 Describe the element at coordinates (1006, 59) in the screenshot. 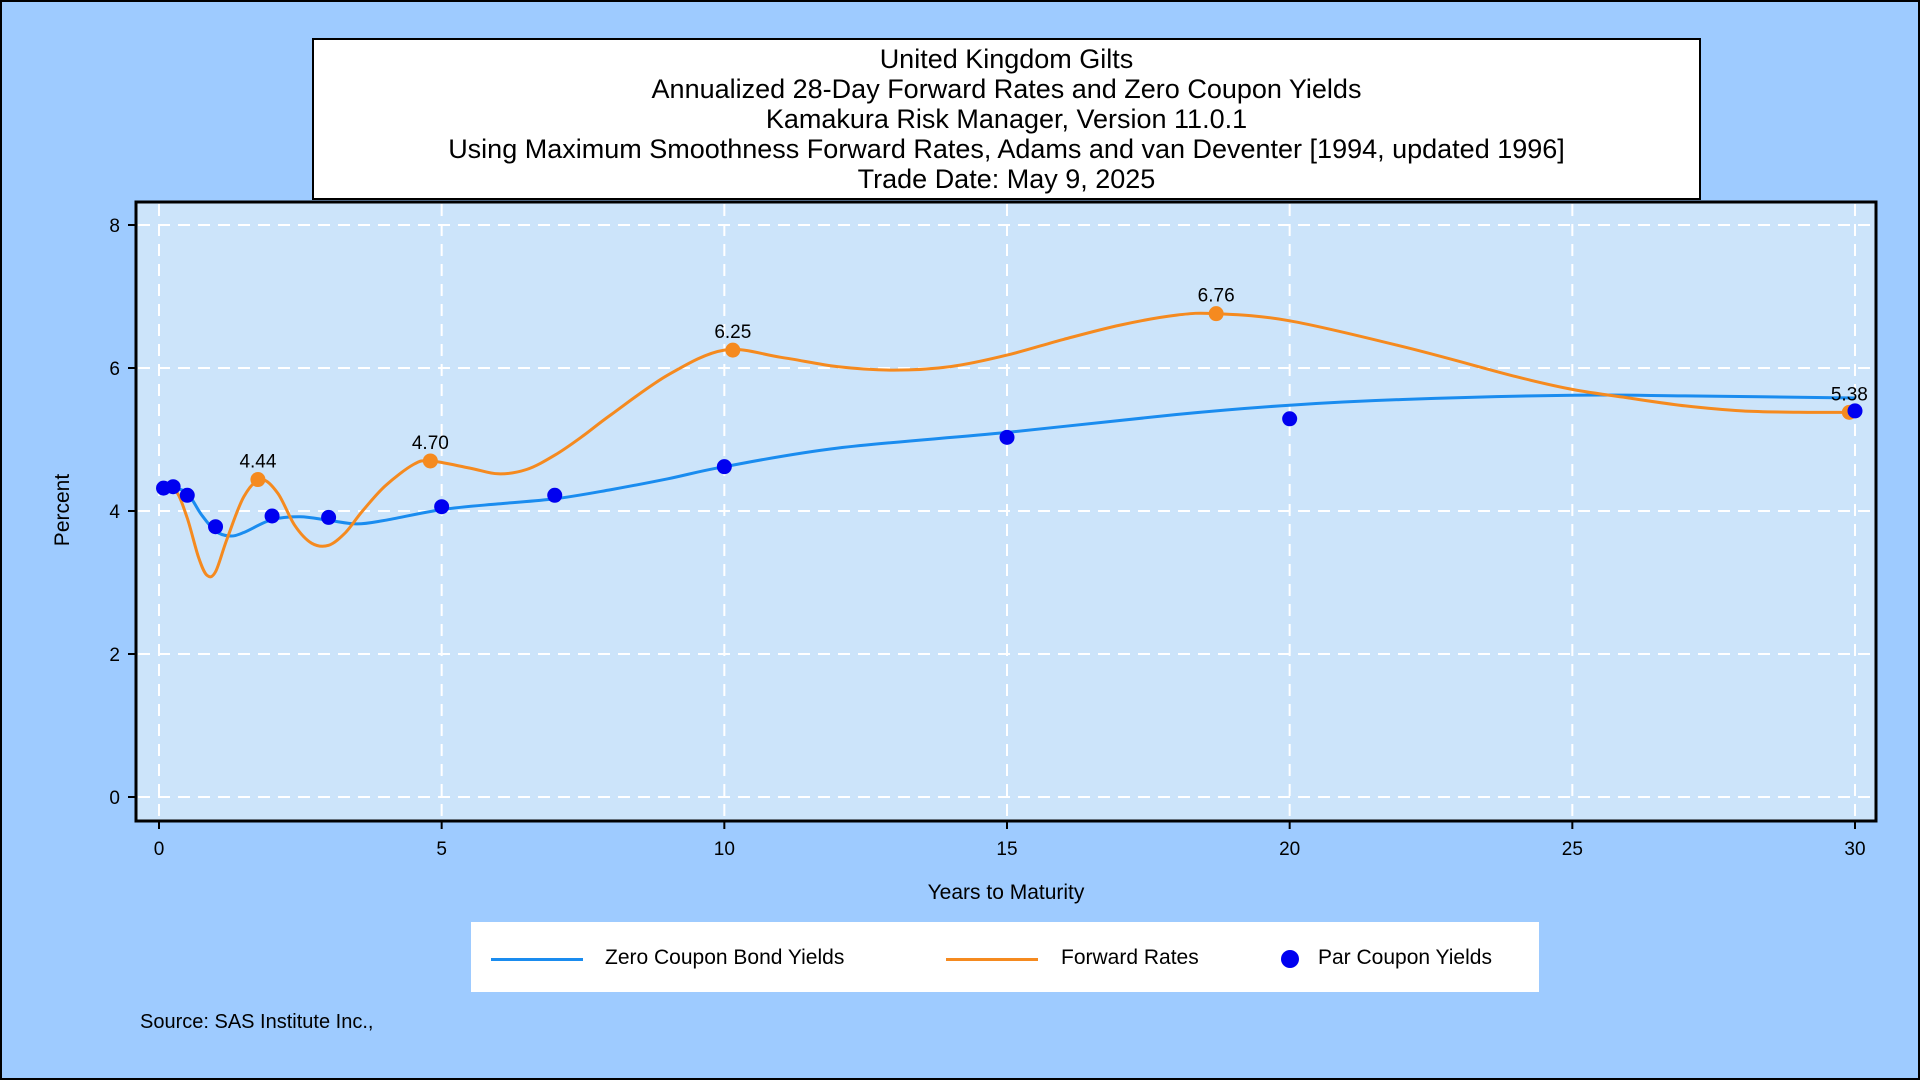

I see `title-line: United Kingdom Gilts` at that location.